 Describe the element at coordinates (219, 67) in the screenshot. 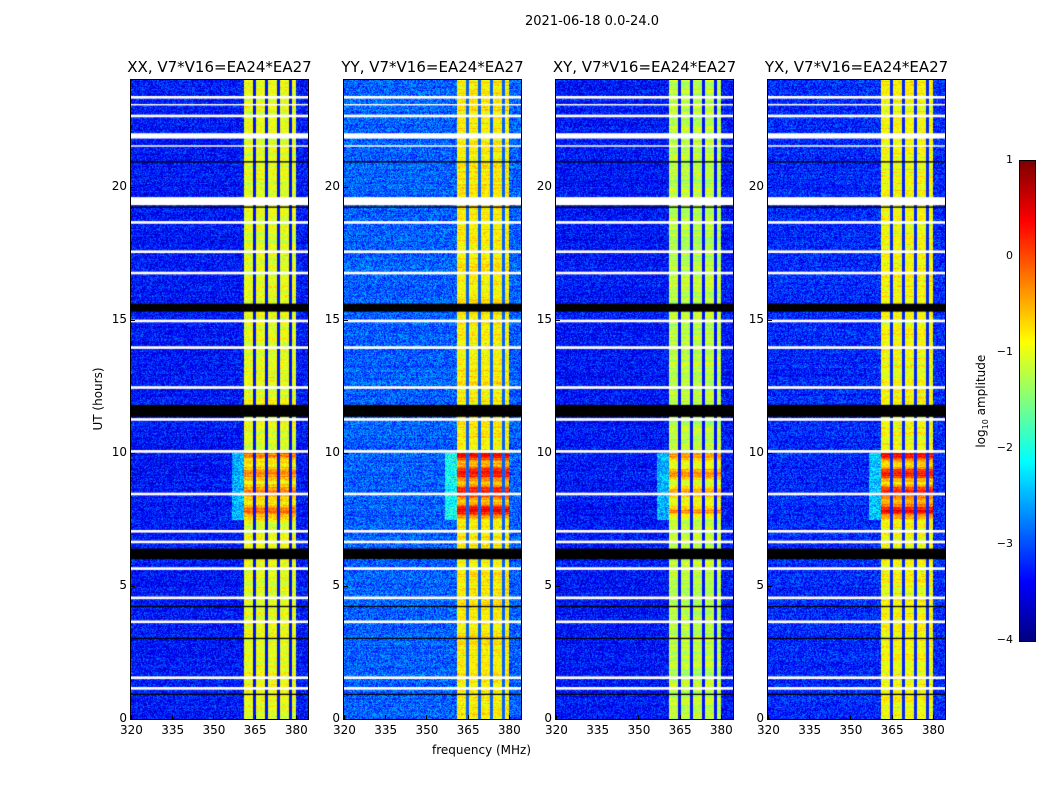

I see `panel-title: XX, V7*V16=EA24*EA27` at that location.